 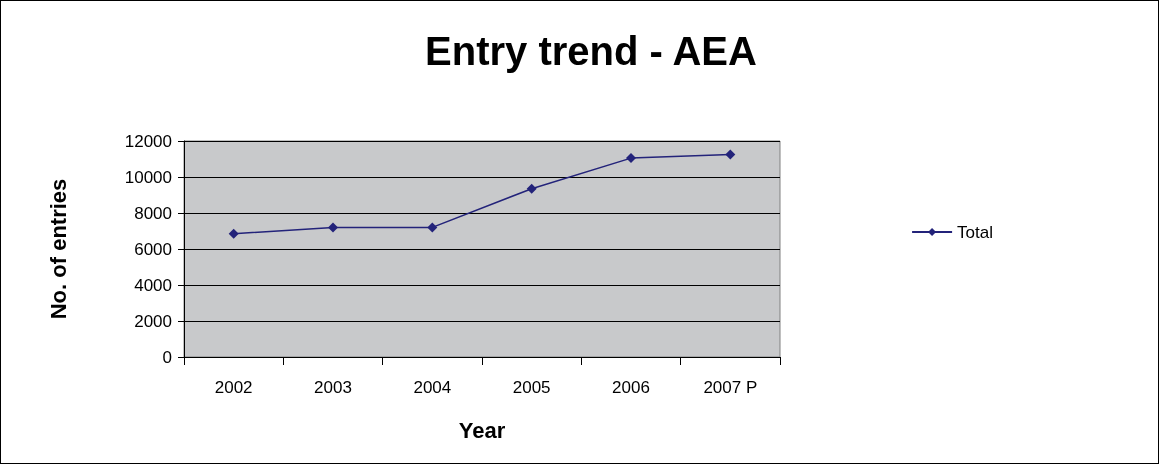 I want to click on y-tick-label: 2000, so click(x=153, y=321).